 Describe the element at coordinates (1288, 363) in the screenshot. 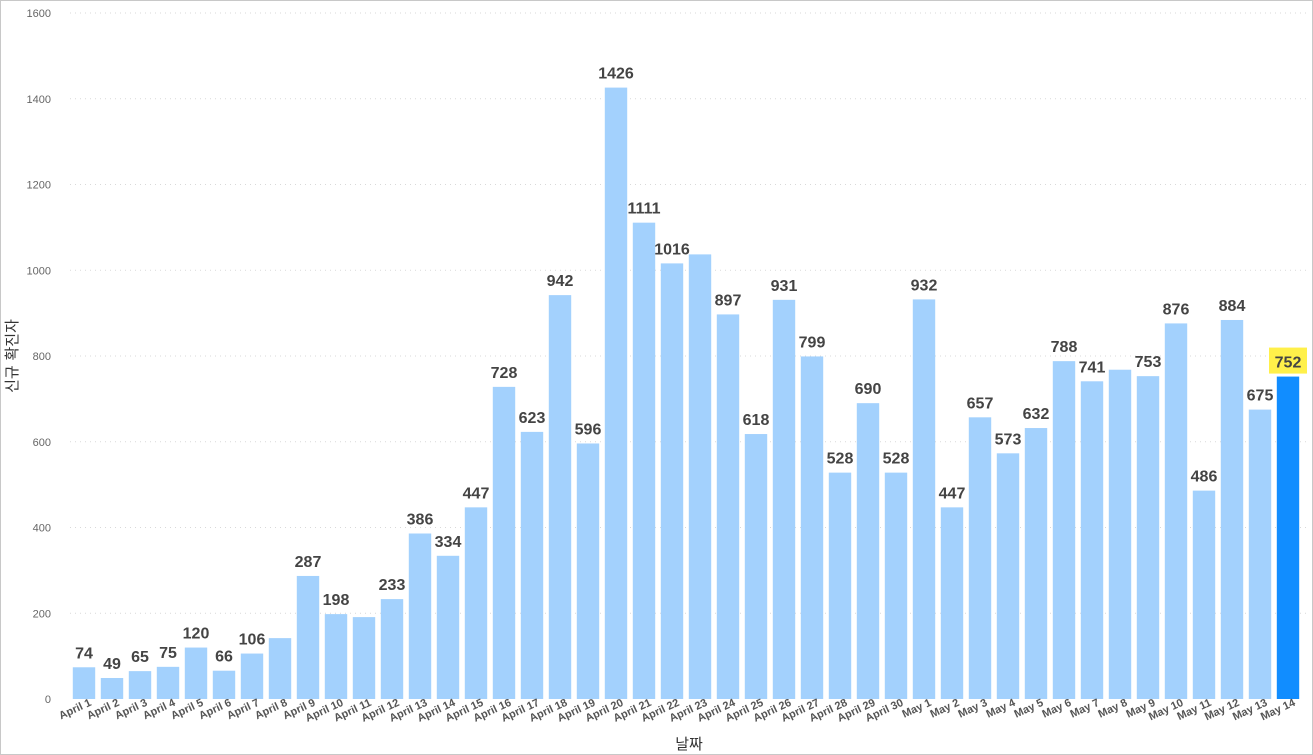

I see `data-label: 752` at that location.